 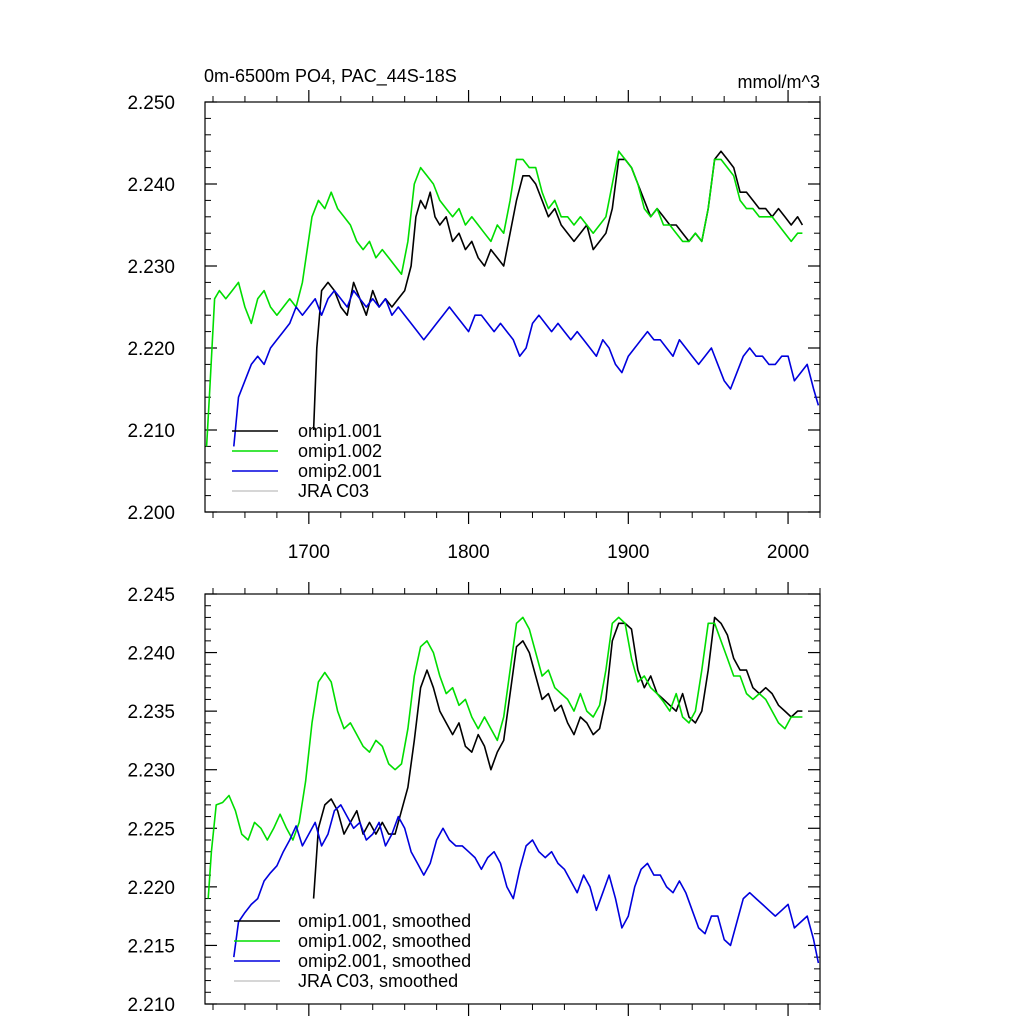 What do you see at coordinates (151, 103) in the screenshot?
I see `y-tick-label: 2.250` at bounding box center [151, 103].